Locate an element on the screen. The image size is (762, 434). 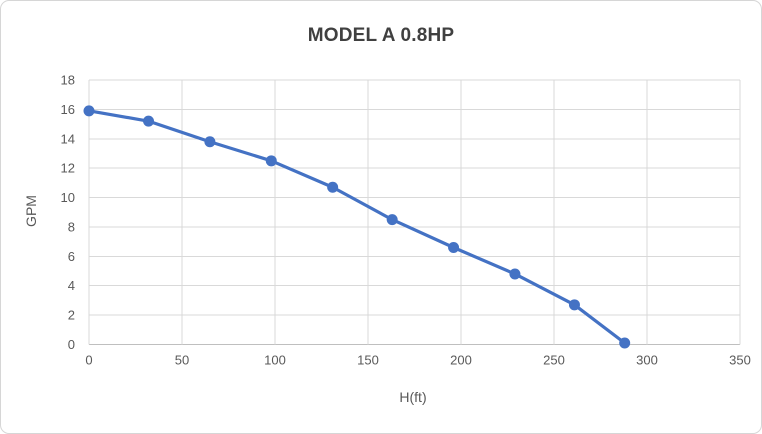
x-tick-label: 50 is located at coordinates (182, 360).